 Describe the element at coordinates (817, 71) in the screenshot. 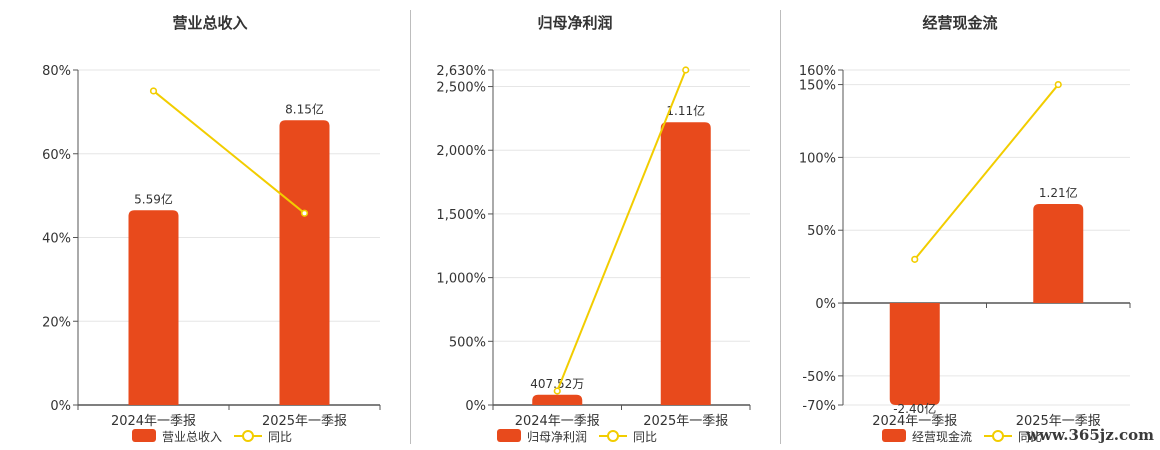

I see `y-tick-label: 160%` at that location.